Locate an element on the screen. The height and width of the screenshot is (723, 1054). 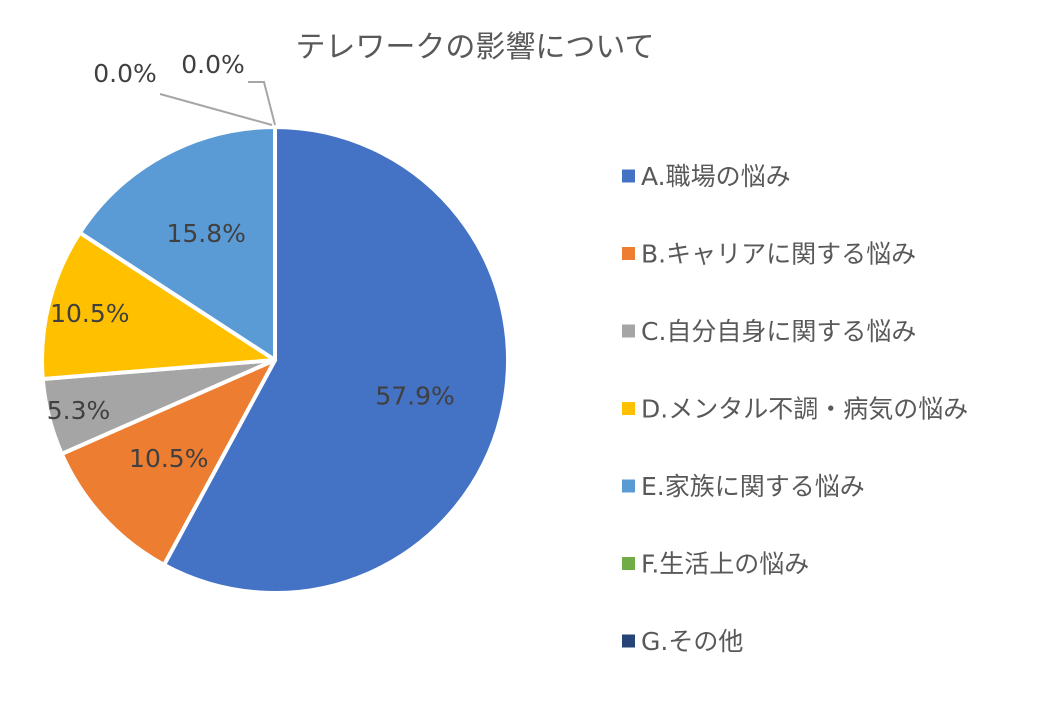
data-label-f: 0.0% is located at coordinates (213, 64).